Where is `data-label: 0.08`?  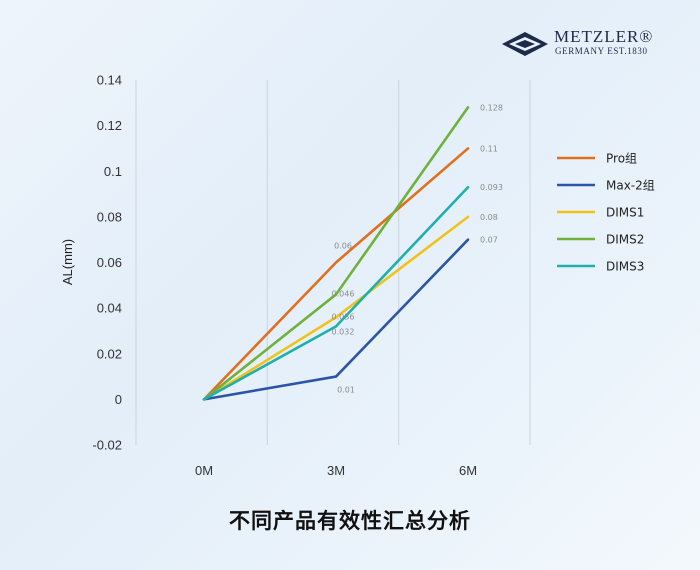 data-label: 0.08 is located at coordinates (489, 217).